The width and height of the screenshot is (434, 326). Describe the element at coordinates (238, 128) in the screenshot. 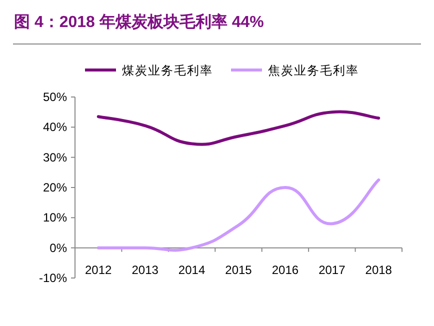

I see `line-series` at that location.